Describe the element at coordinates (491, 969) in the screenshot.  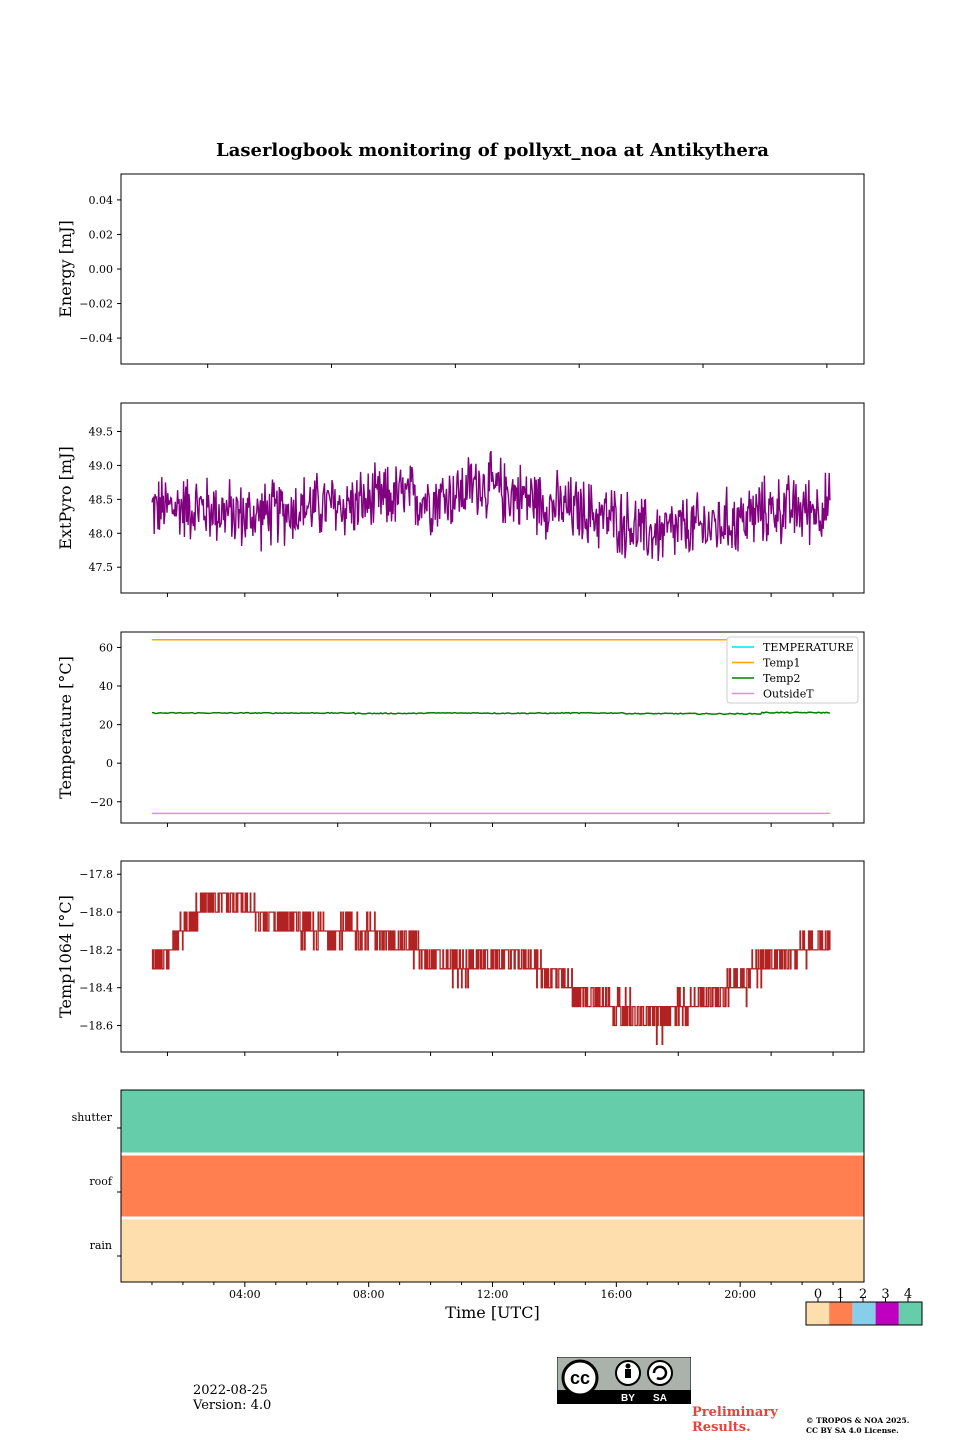
I see `series-line-temp1064` at that location.